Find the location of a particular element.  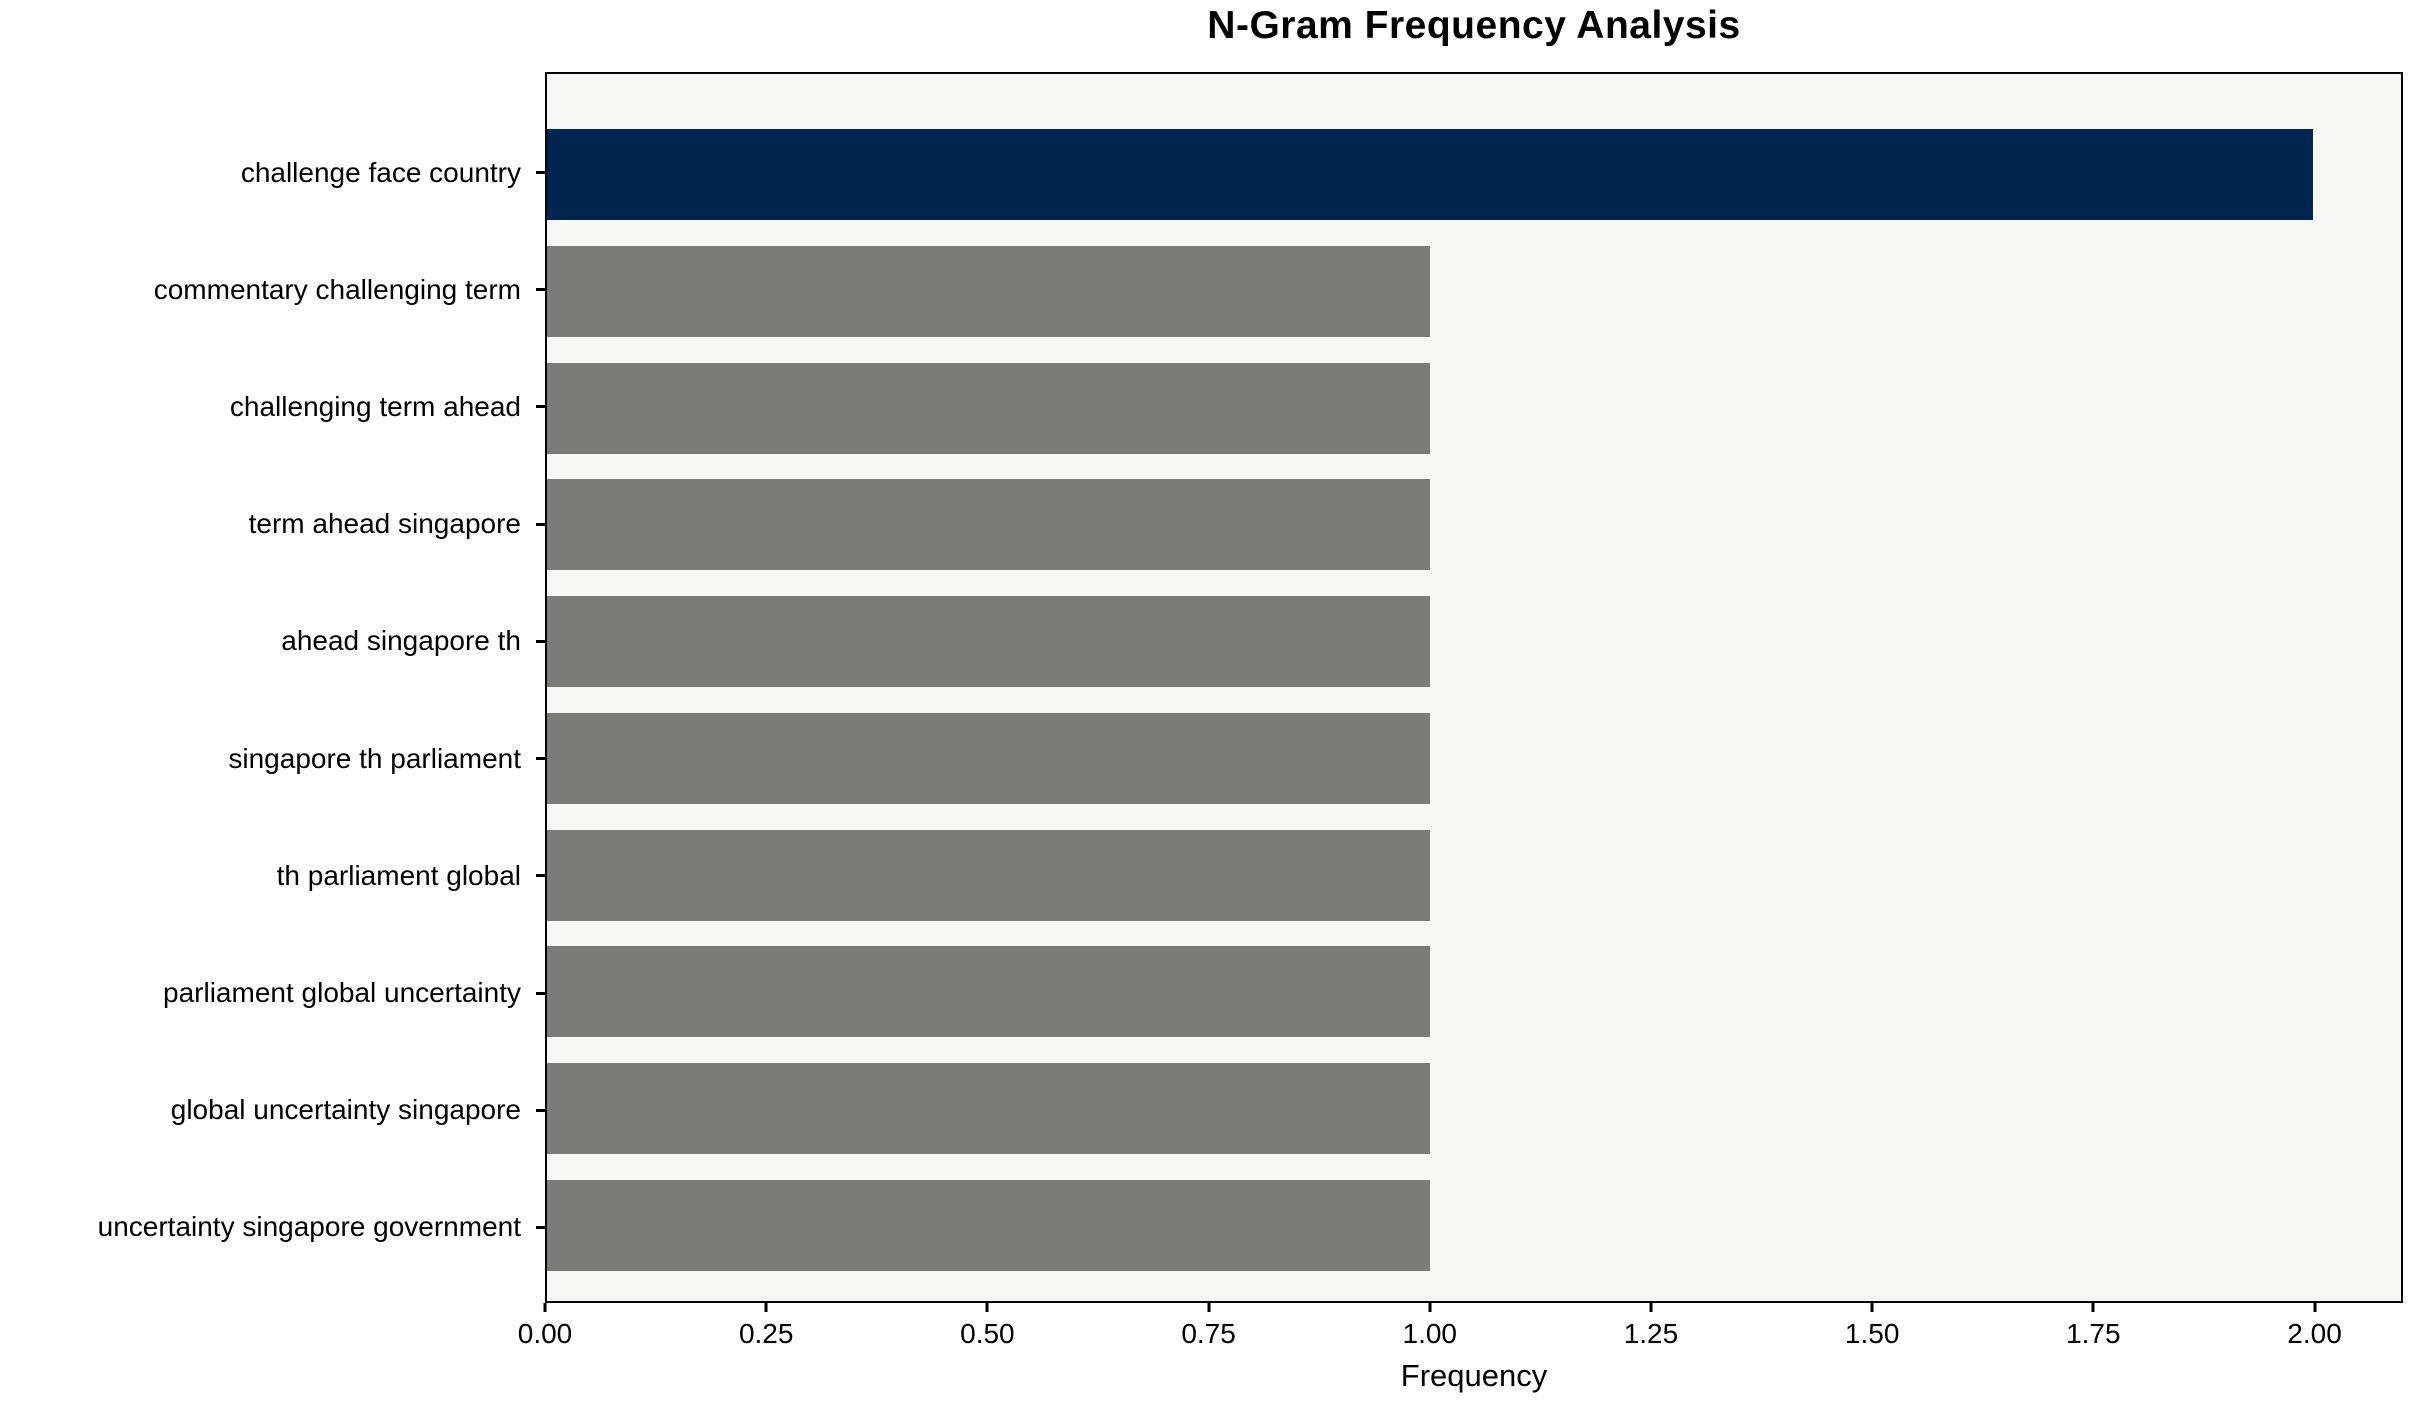

x-tick-label: 0.25 is located at coordinates (766, 1333).